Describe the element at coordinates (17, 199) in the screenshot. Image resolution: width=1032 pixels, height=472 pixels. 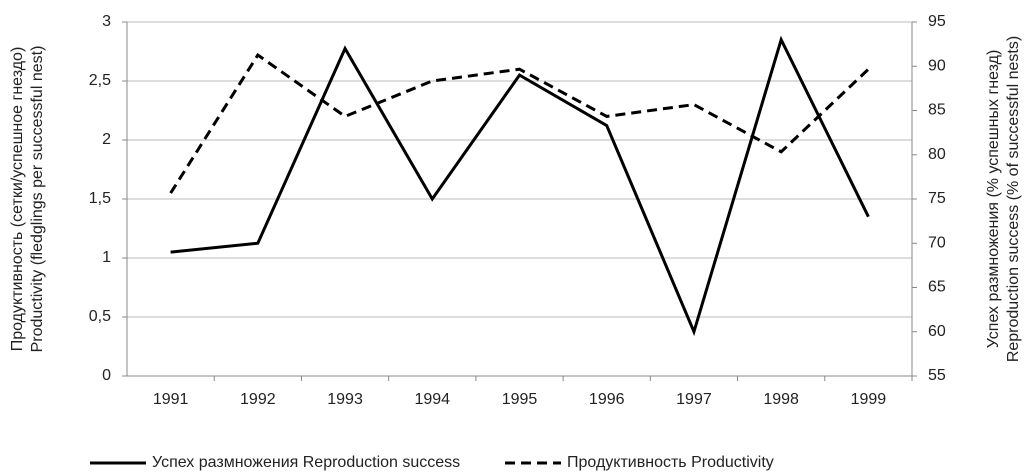
I see `y-axis-label: Продуктивность (сетки/успешное гнездо)` at that location.